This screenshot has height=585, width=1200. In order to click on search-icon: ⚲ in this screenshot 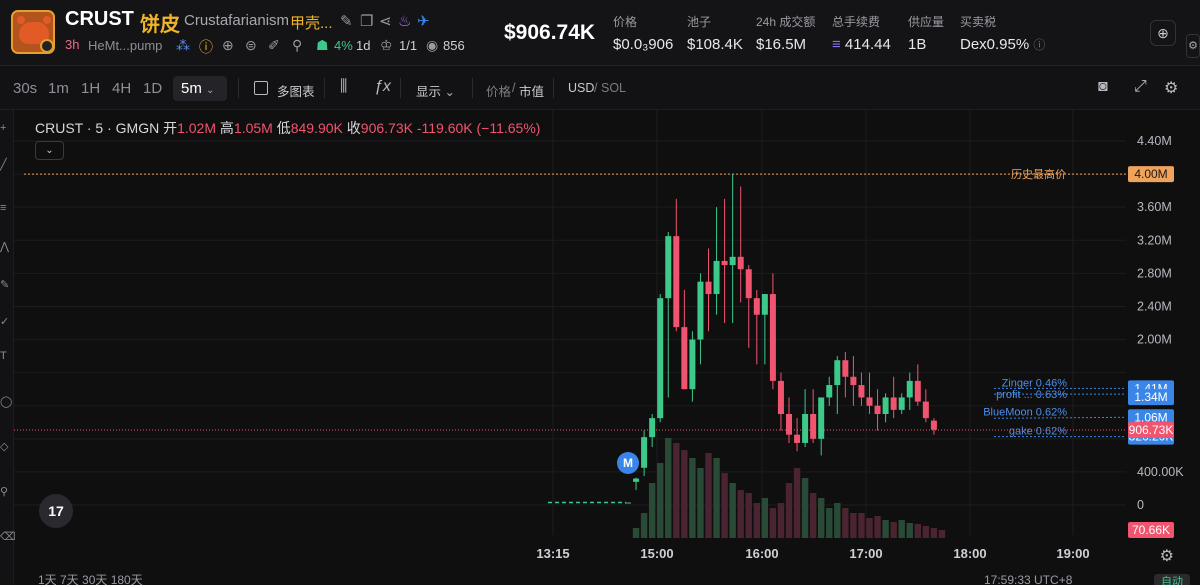, I will do `click(297, 45)`.